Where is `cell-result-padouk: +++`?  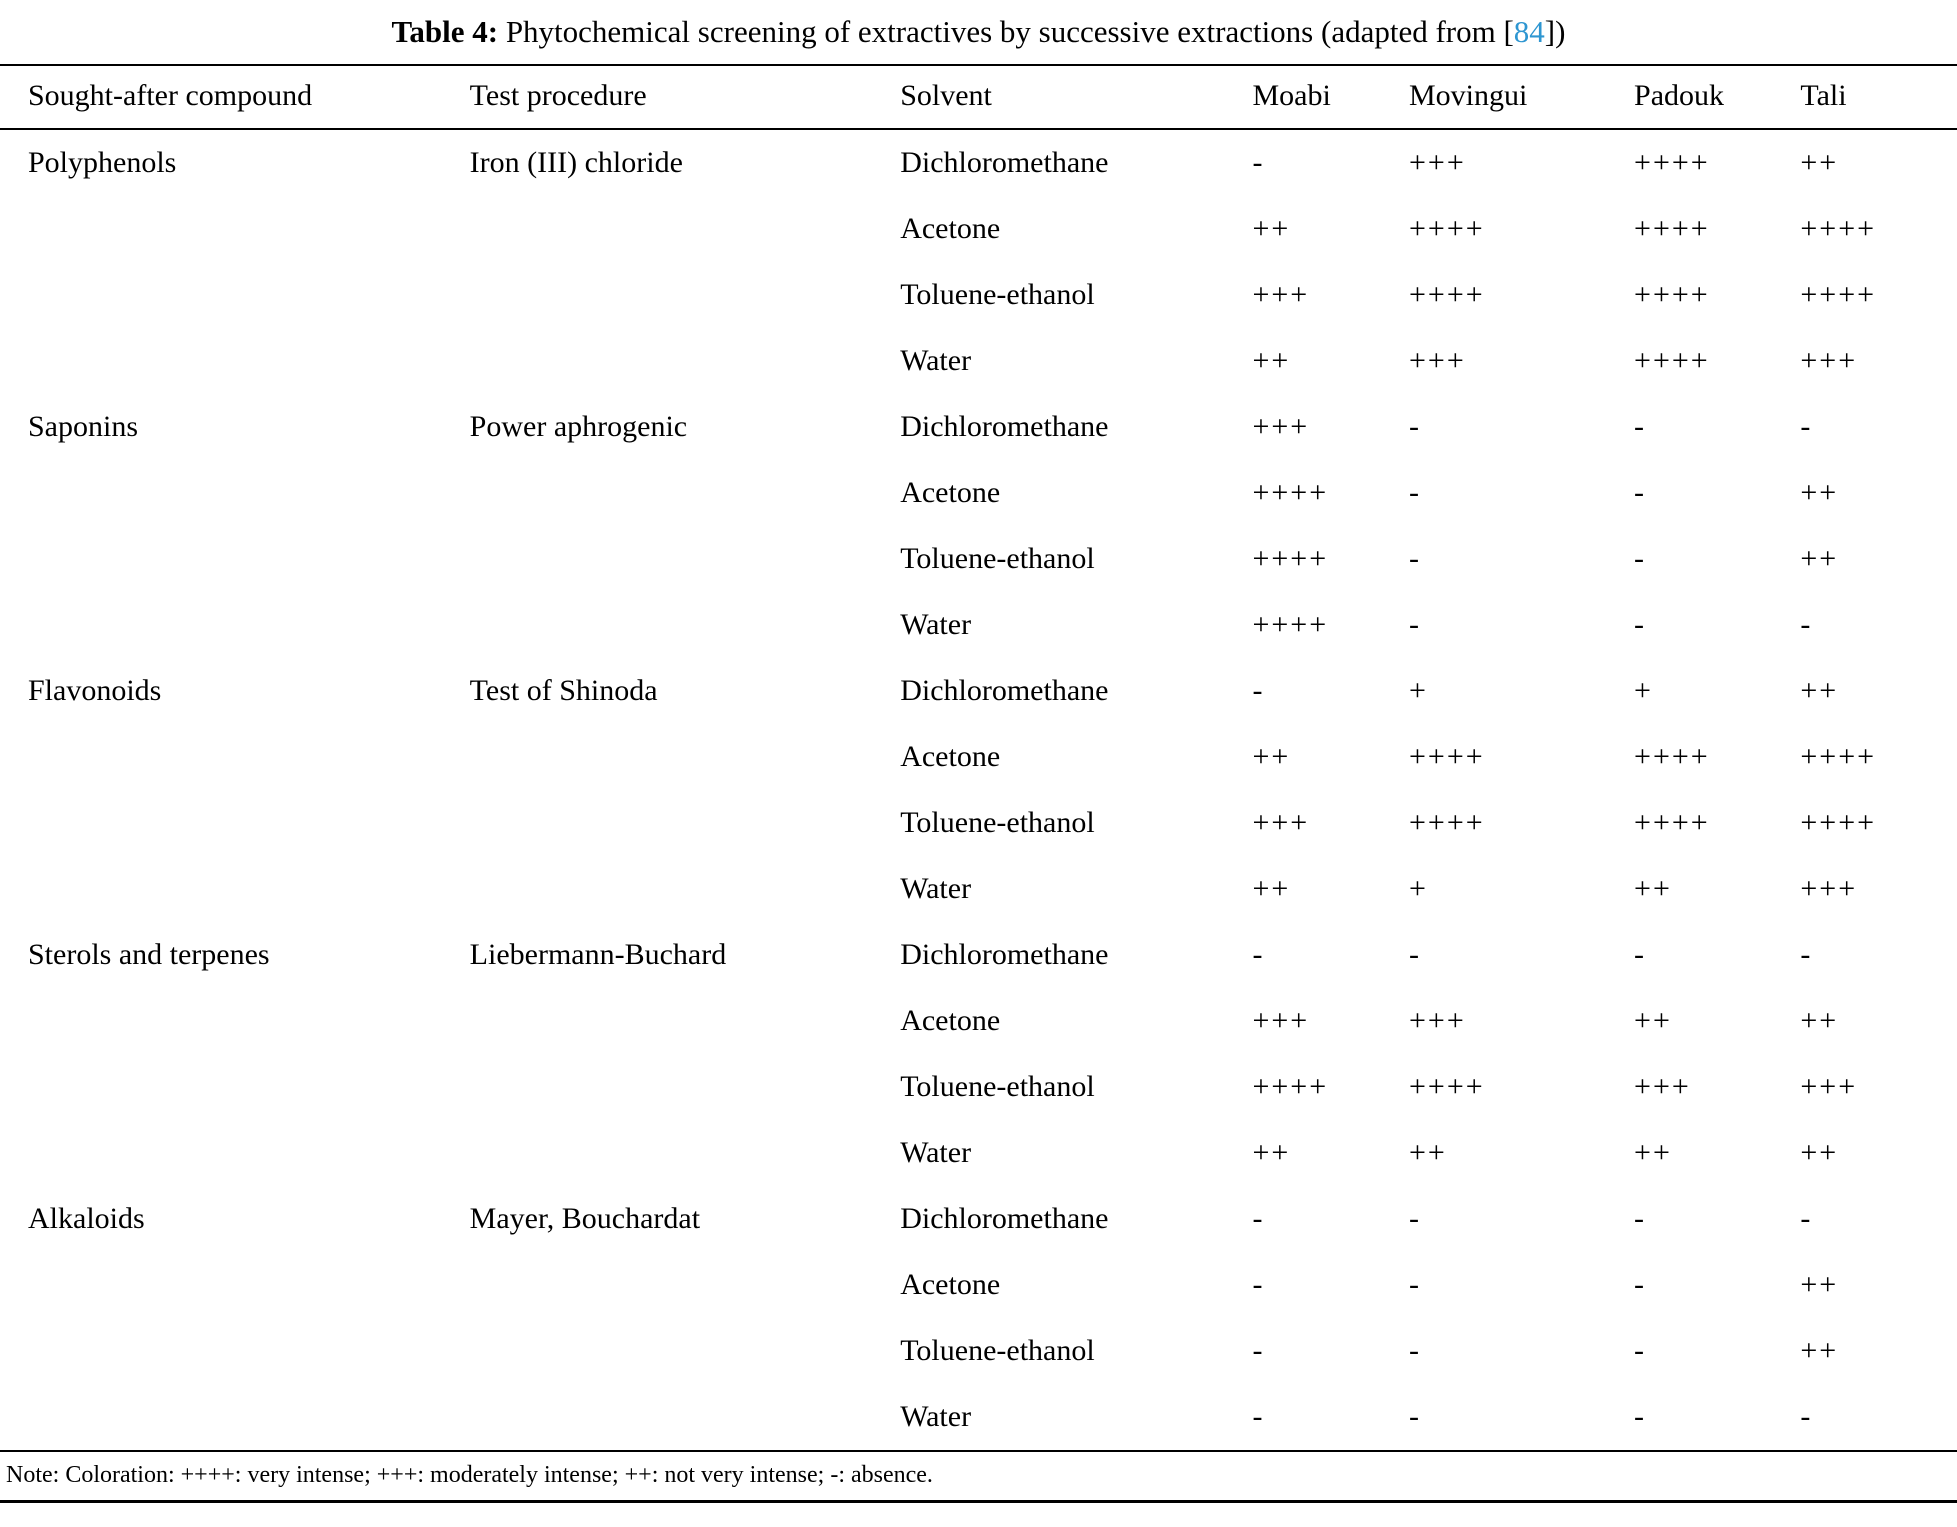
cell-result-padouk: +++ is located at coordinates (1662, 1086).